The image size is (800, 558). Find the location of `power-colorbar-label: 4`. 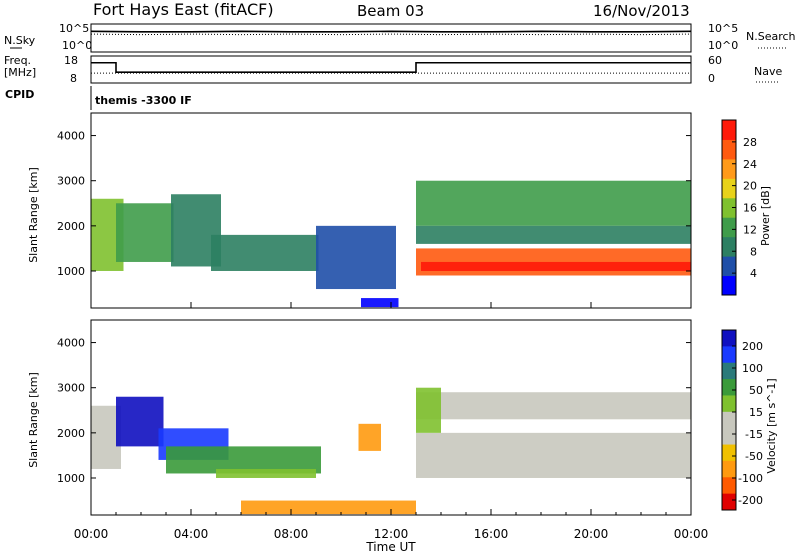

power-colorbar-label: 4 is located at coordinates (753, 273).